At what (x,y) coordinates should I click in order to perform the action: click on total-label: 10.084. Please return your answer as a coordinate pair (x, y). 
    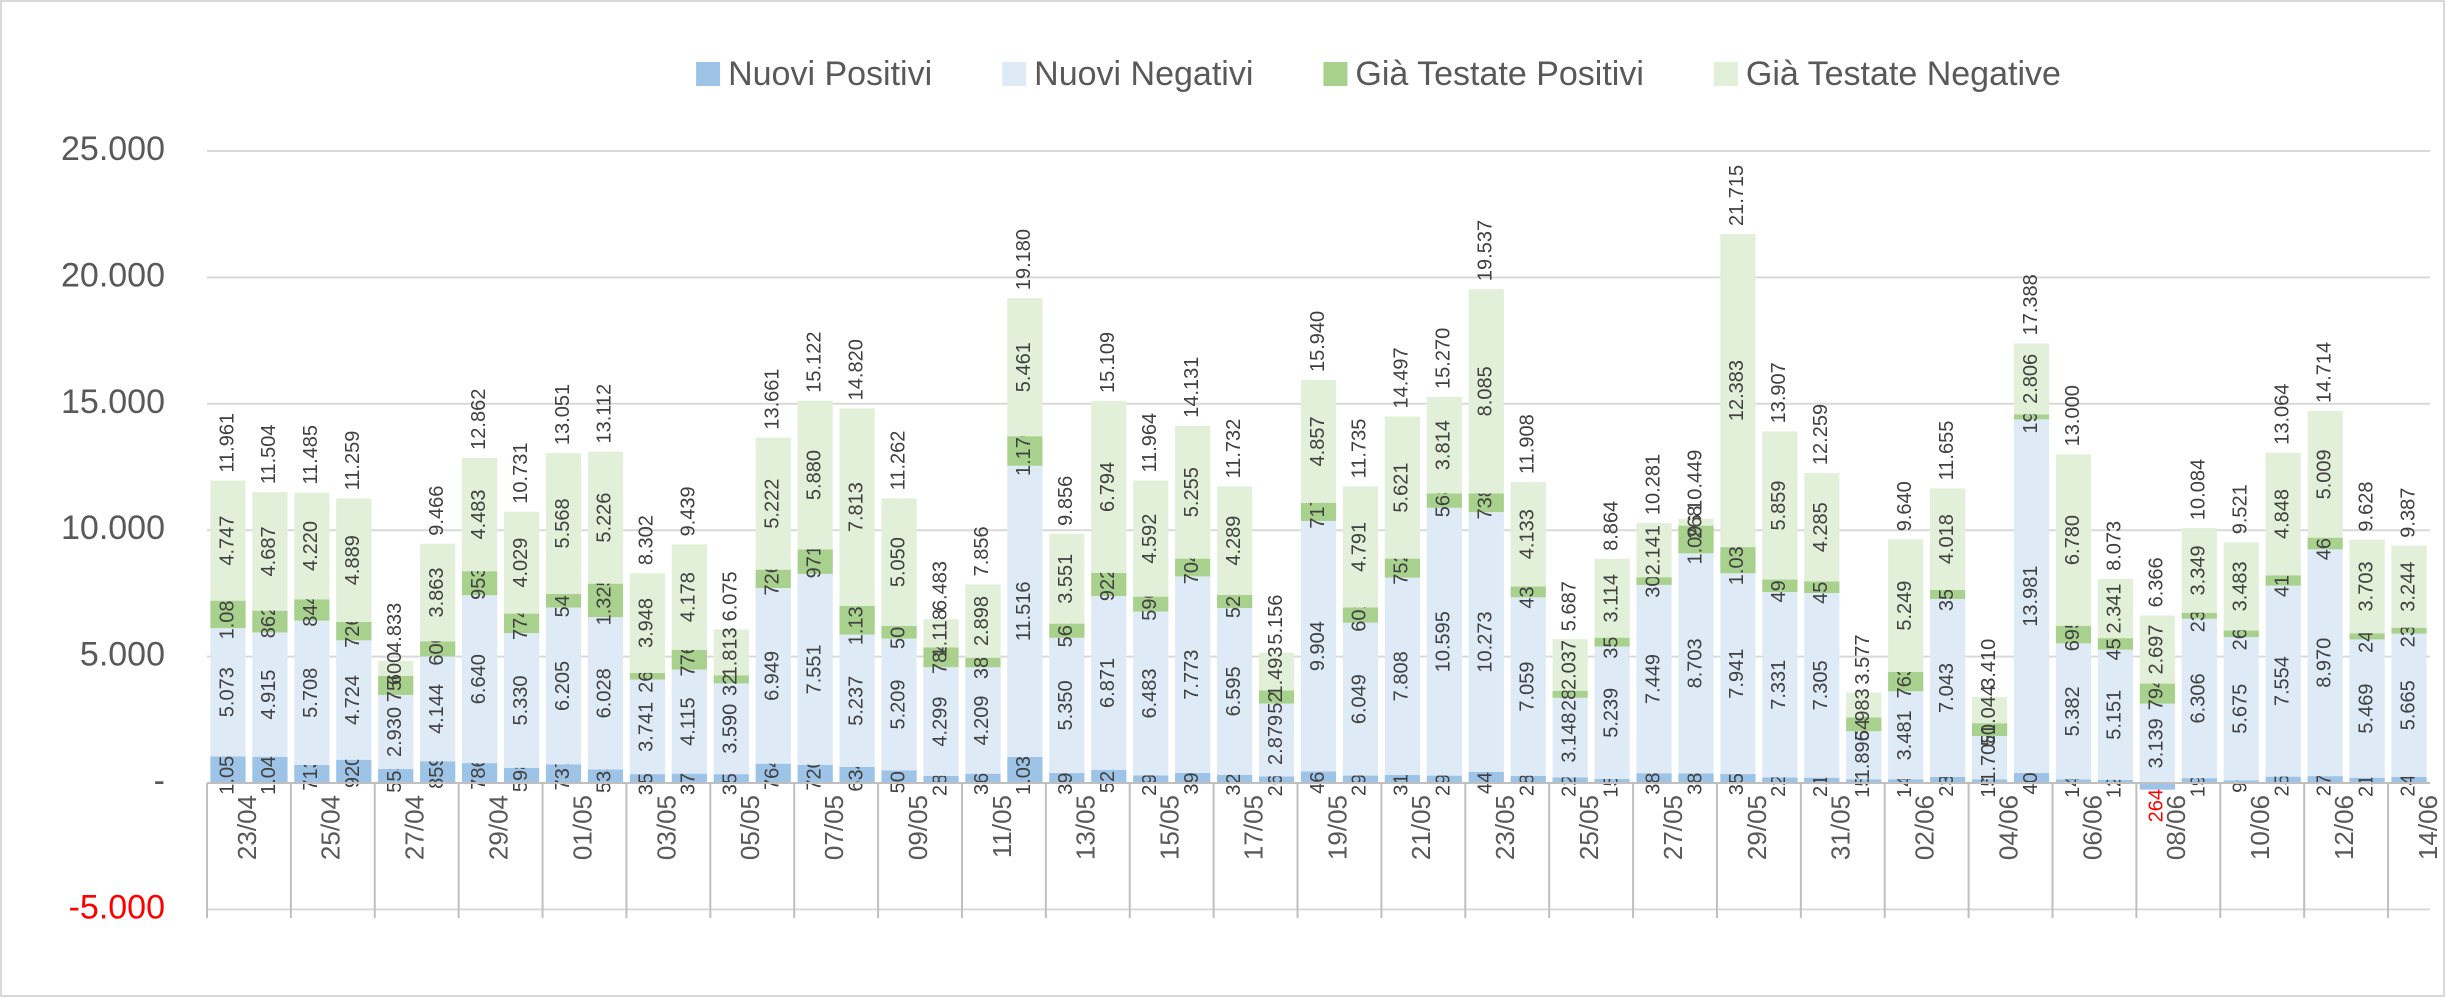
    Looking at the image, I should click on (2199, 489).